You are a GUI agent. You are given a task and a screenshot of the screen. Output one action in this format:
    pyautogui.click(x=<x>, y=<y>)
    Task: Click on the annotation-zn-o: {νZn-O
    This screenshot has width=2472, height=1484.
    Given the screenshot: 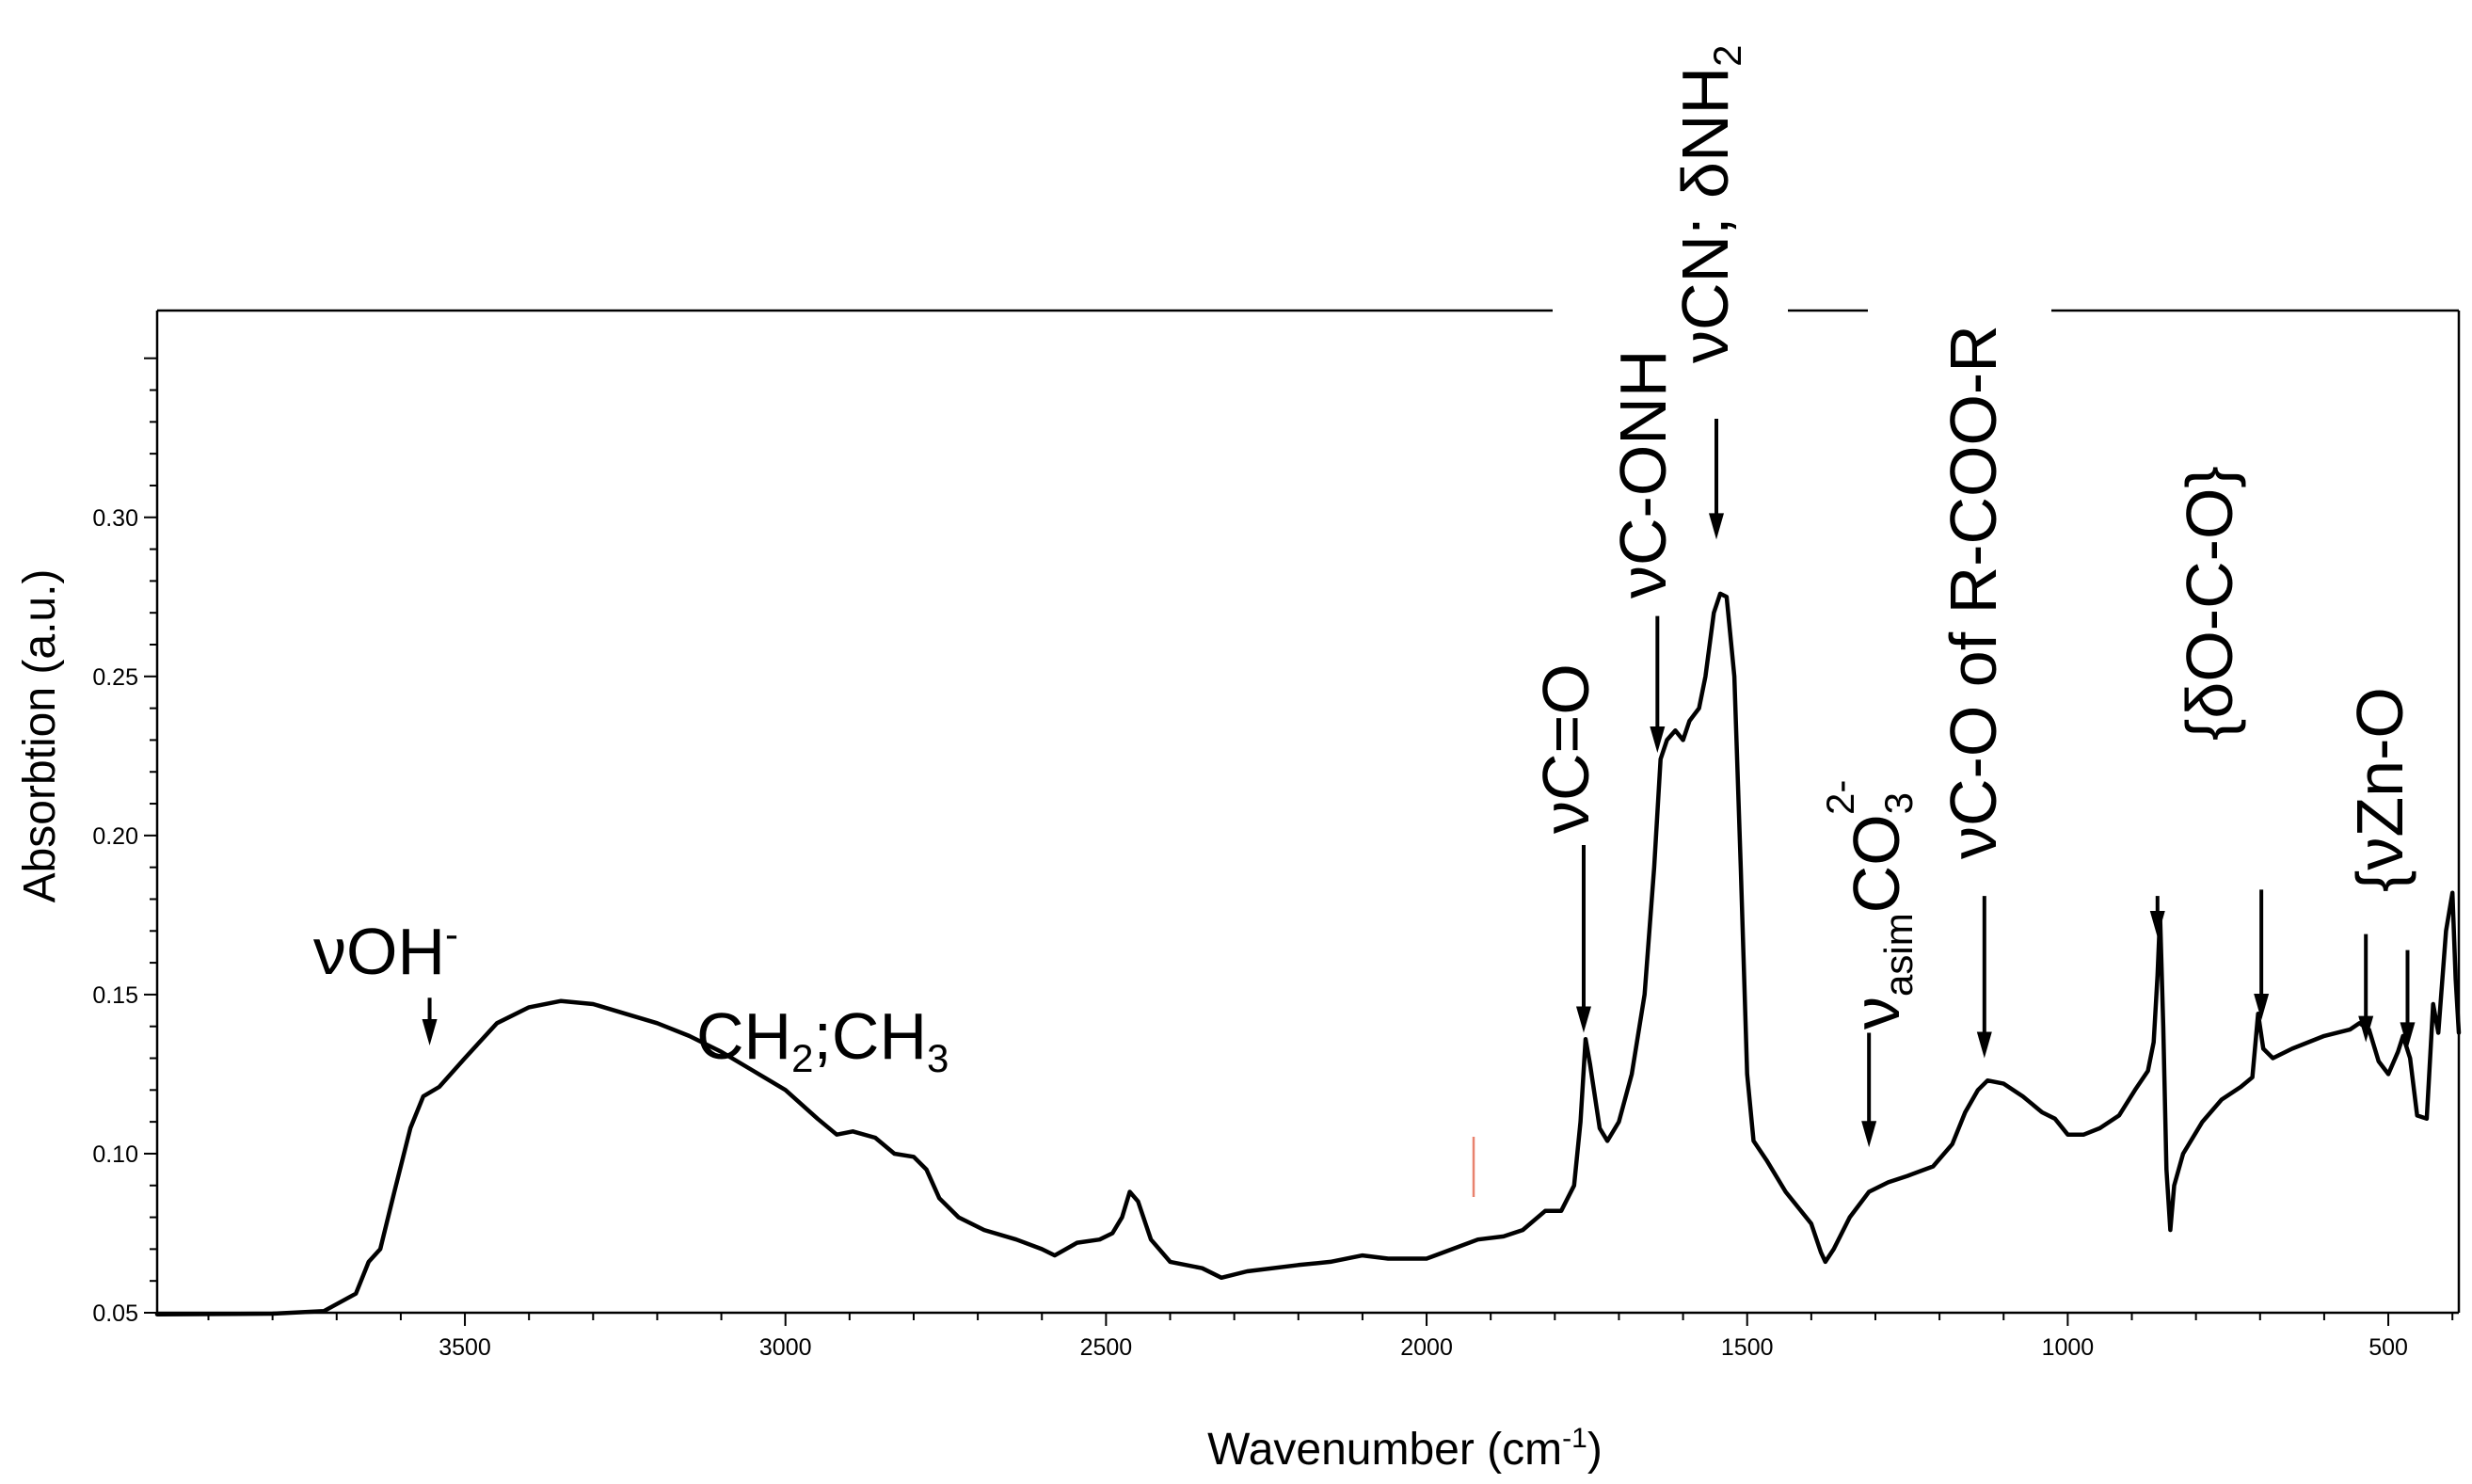 What is the action you would take?
    pyautogui.click(x=2379, y=789)
    